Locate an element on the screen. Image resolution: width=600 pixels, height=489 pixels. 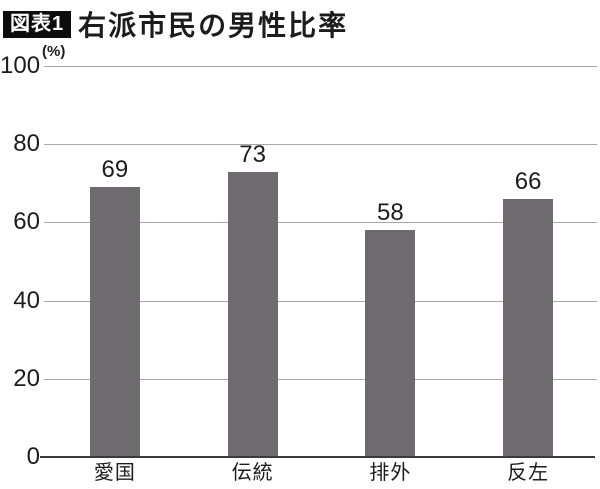
bar-value-label: 66 is located at coordinates (528, 181).